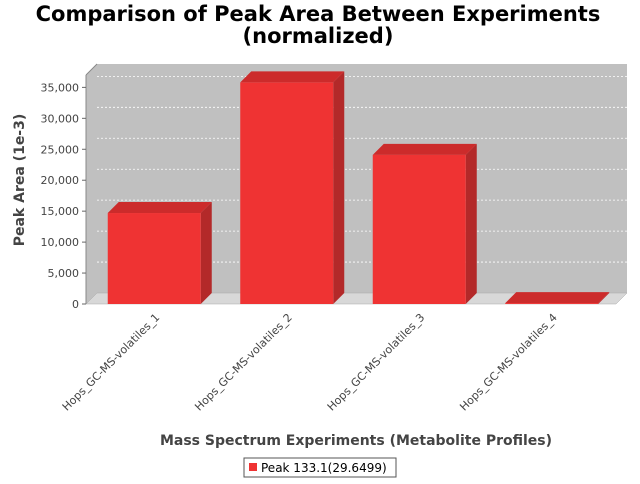  I want to click on legend-box, so click(320, 467).